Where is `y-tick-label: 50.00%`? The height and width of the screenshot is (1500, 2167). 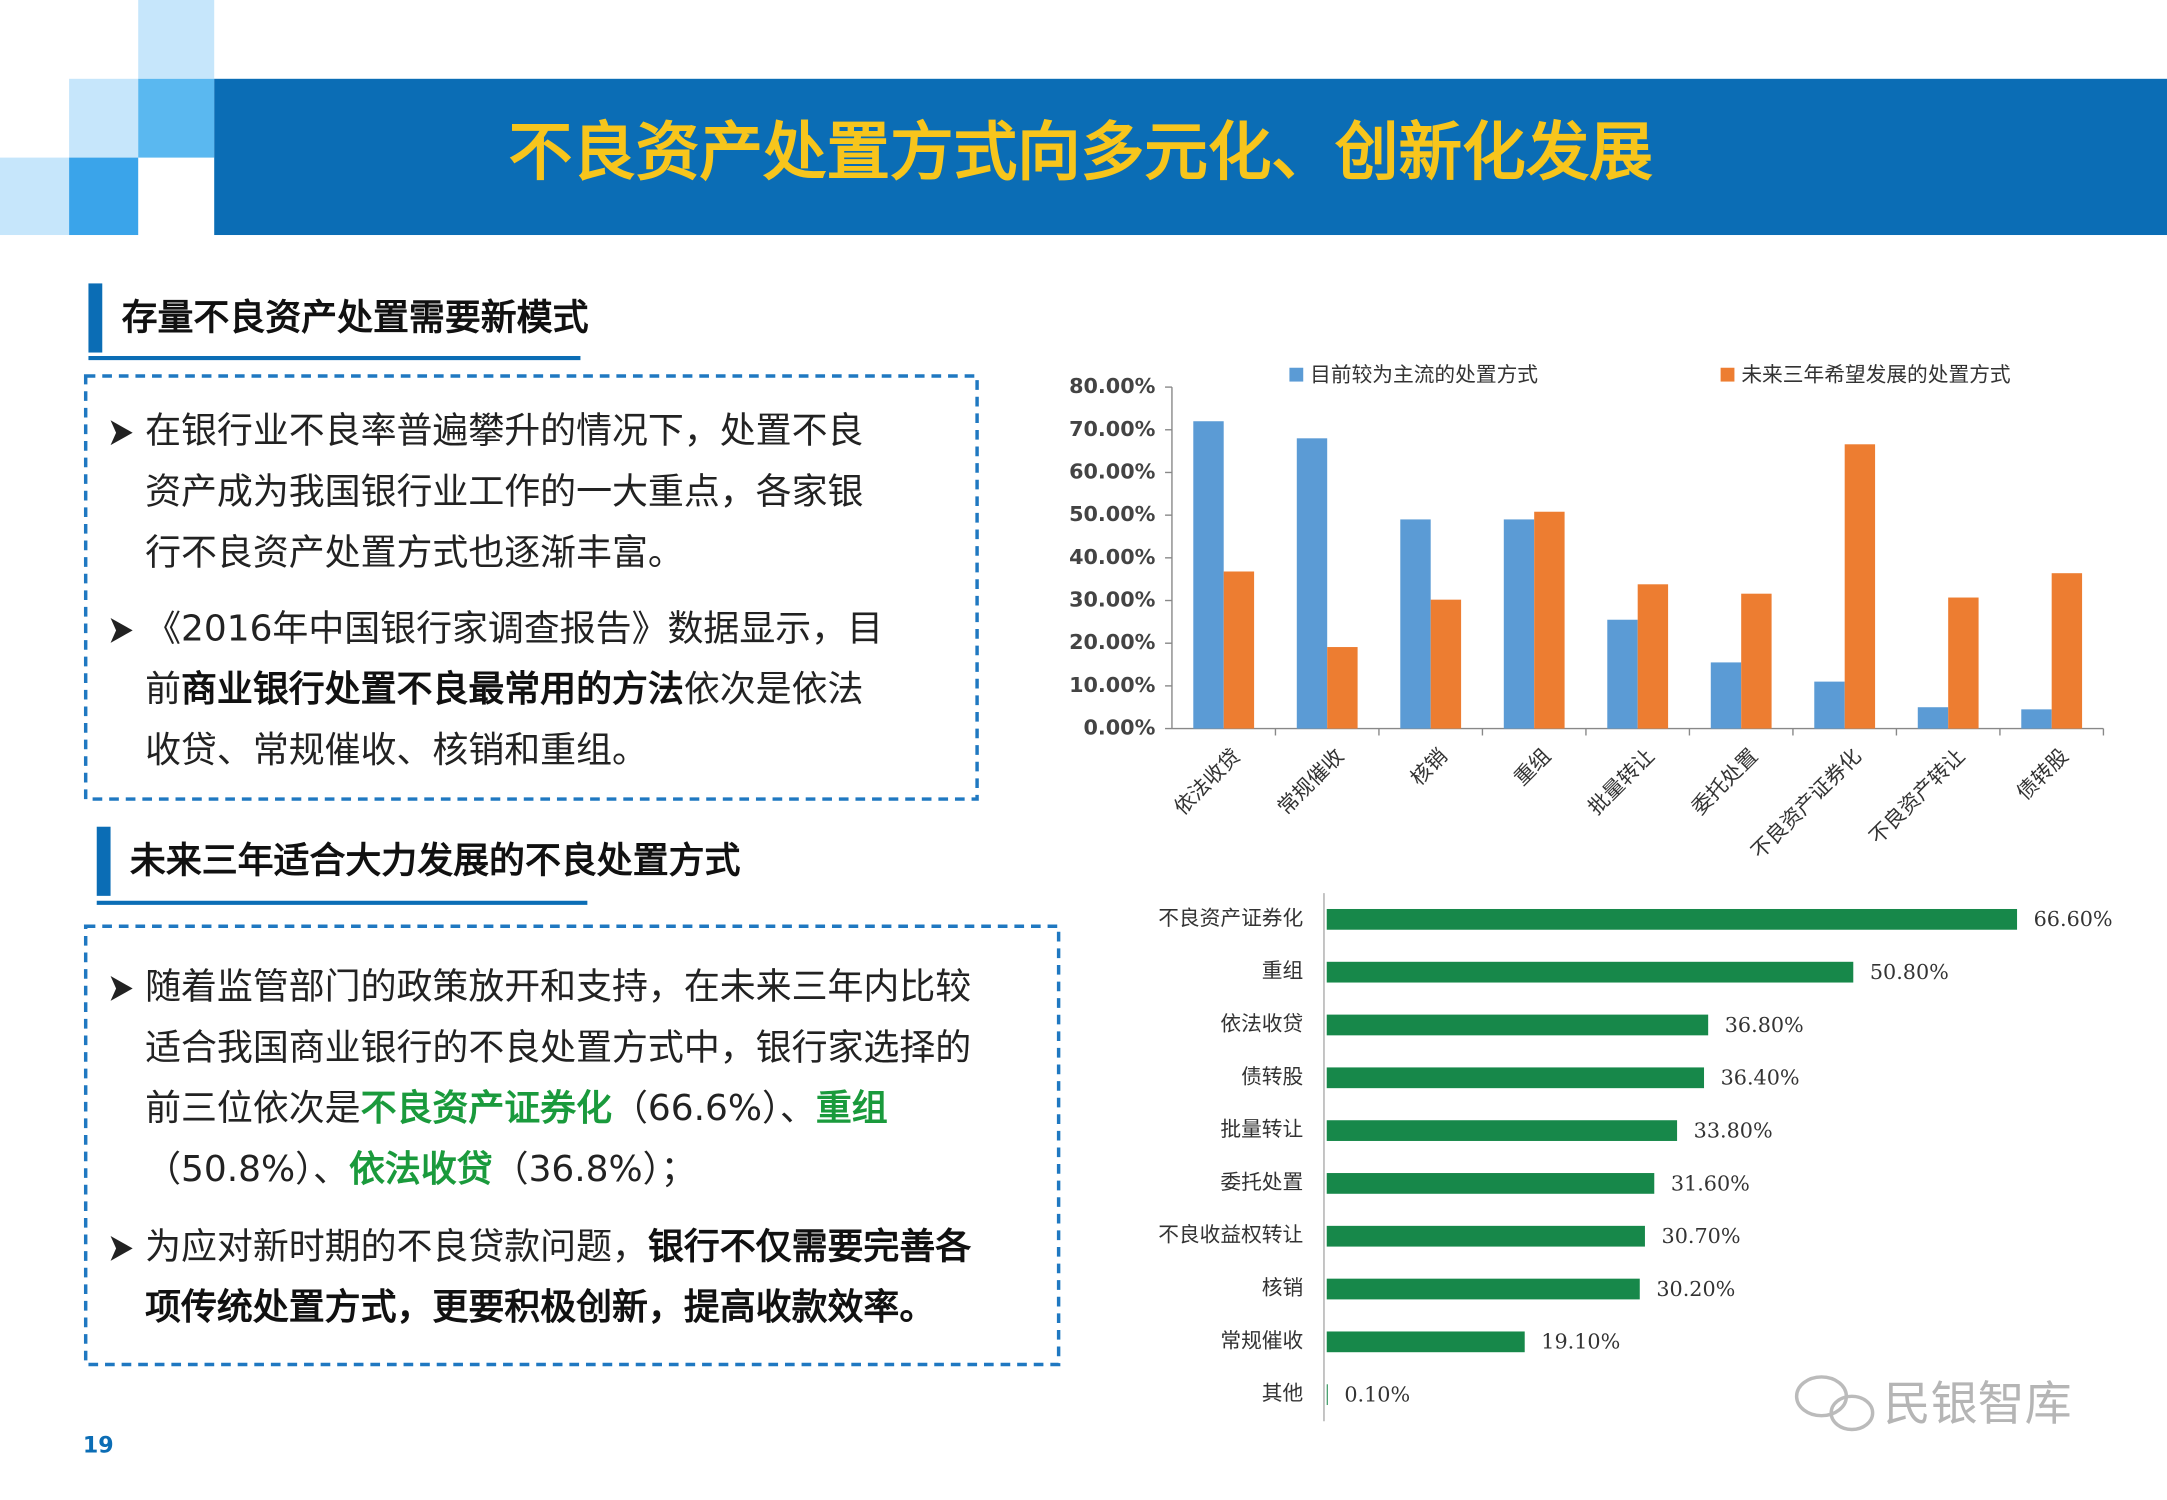 y-tick-label: 50.00% is located at coordinates (1112, 514).